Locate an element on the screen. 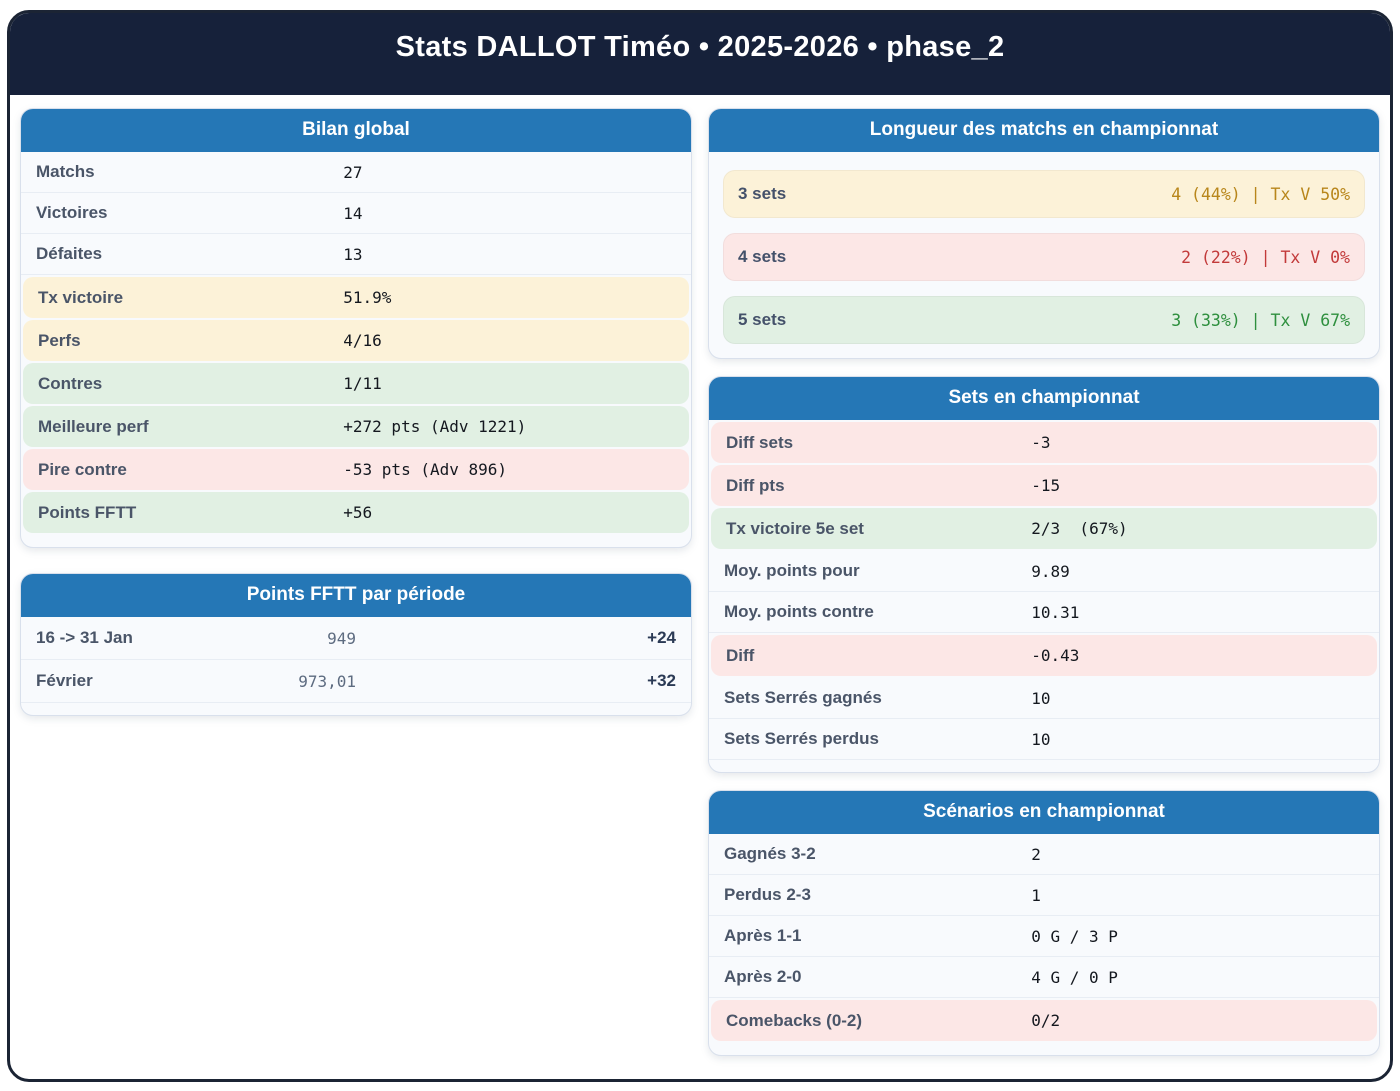  period-points: 949 is located at coordinates (341, 638).